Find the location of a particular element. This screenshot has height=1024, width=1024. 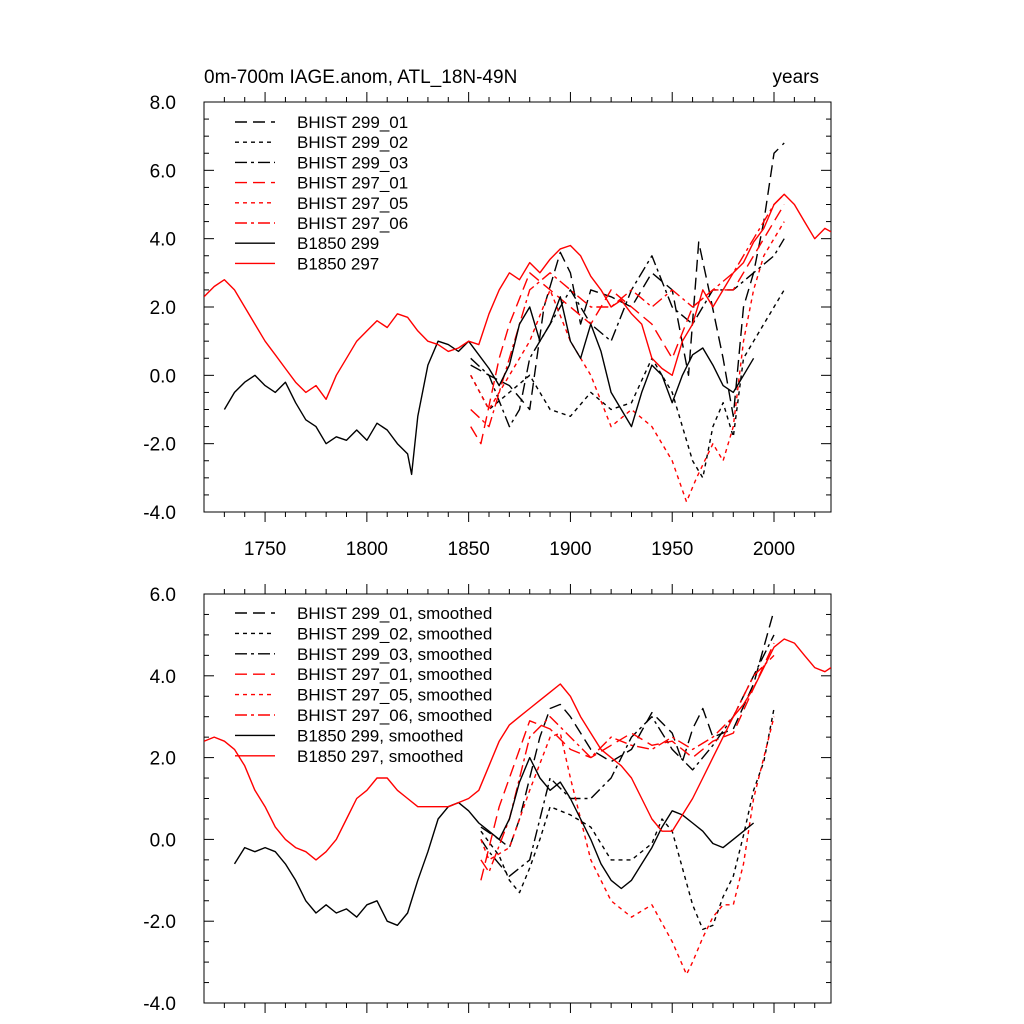

legend-label: BHIST 299_02, smoothed is located at coordinates (394, 633).